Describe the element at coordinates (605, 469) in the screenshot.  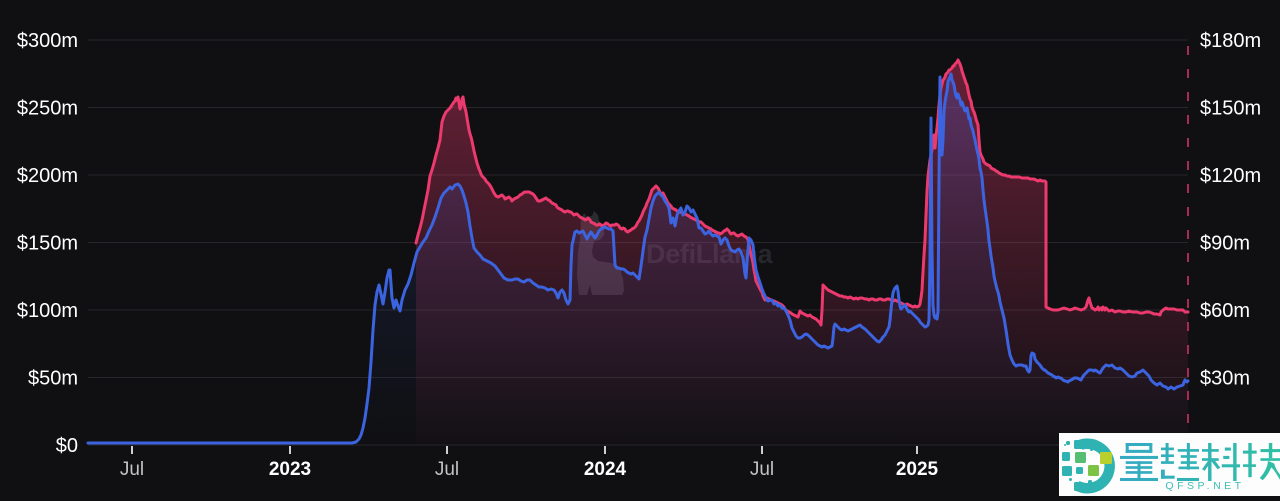
I see `svg-text: 2024` at that location.